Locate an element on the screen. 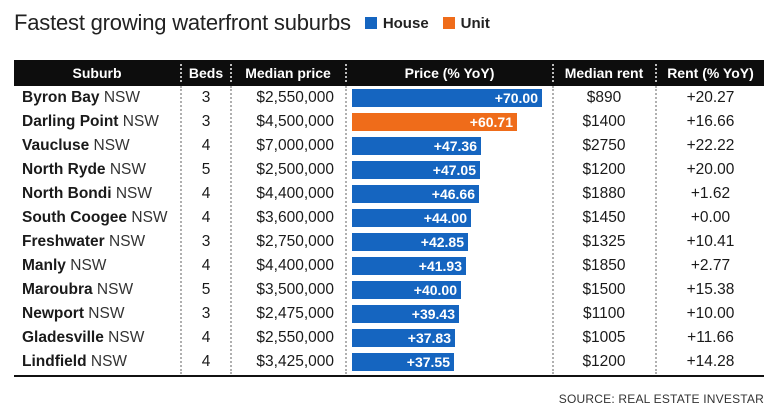 Image resolution: width=778 pixels, height=417 pixels. legend-house: House is located at coordinates (396, 23).